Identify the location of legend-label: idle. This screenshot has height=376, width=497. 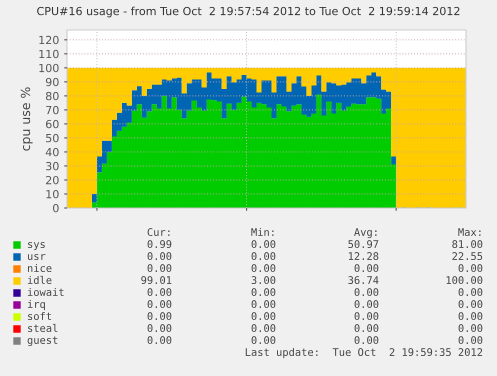
(40, 280).